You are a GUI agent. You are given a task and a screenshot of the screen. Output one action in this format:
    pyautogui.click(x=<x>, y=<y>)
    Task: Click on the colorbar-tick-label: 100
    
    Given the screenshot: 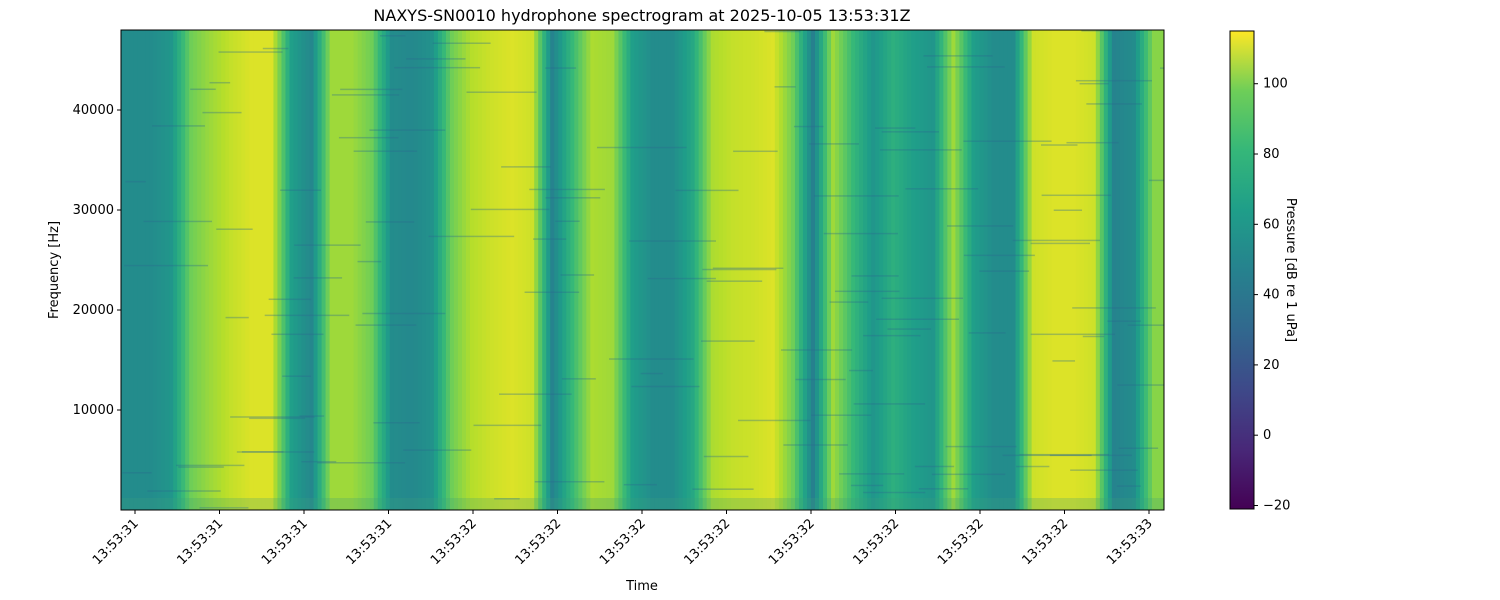 What is the action you would take?
    pyautogui.click(x=1275, y=84)
    